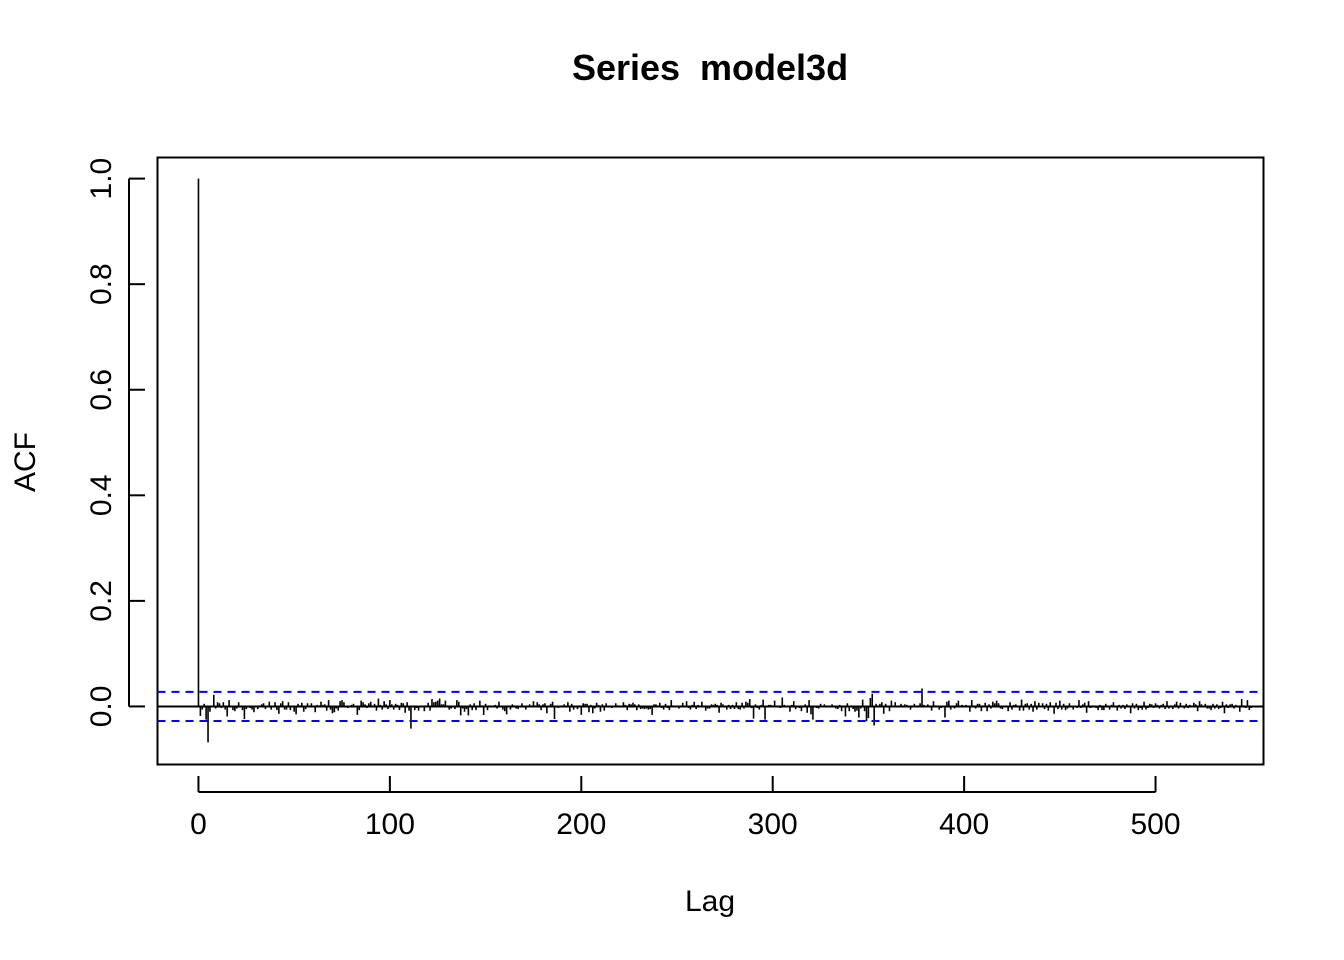  What do you see at coordinates (101, 390) in the screenshot?
I see `y-tick-label: 0.6` at bounding box center [101, 390].